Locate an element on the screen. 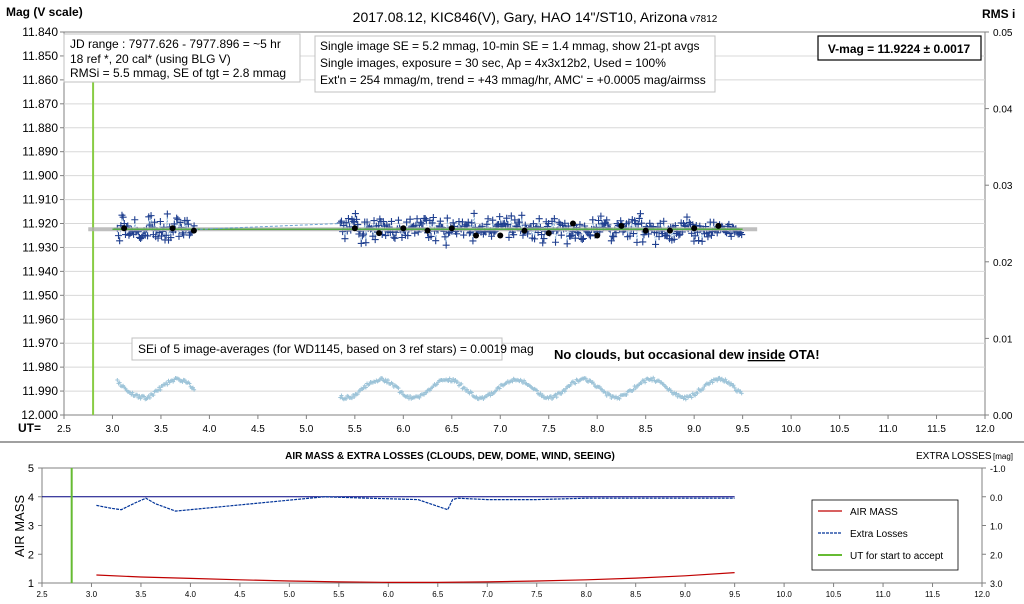  y-axis-title: Mag (V scale) is located at coordinates (44, 12).